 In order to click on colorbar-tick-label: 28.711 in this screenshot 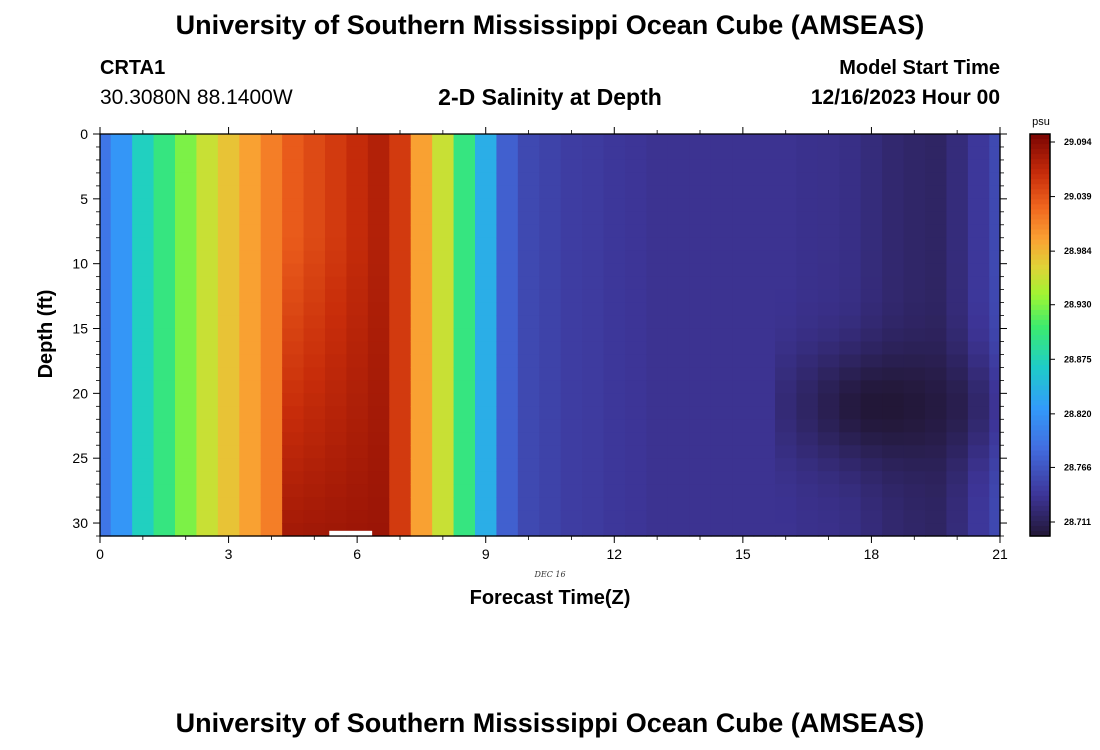, I will do `click(1077, 522)`.